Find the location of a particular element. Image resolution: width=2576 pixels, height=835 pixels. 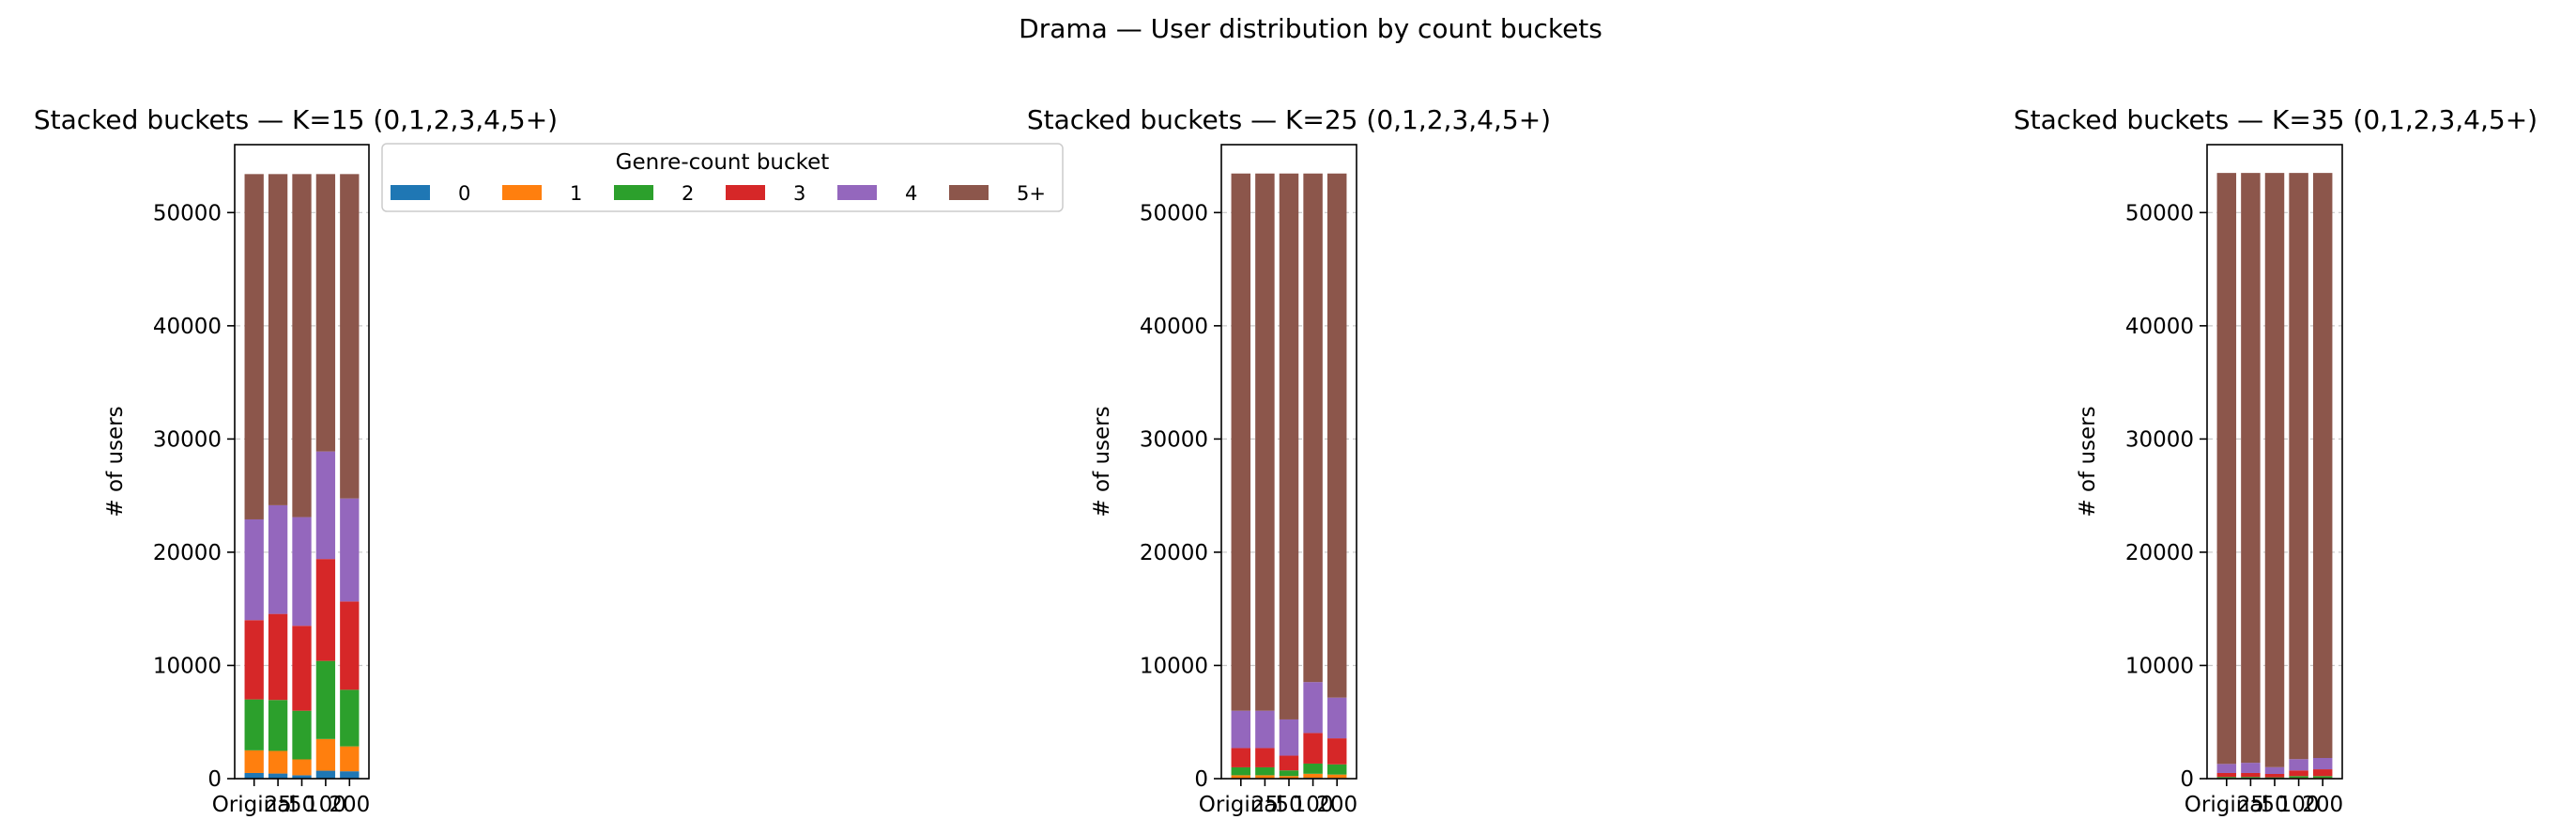

legend-frame is located at coordinates (723, 177).